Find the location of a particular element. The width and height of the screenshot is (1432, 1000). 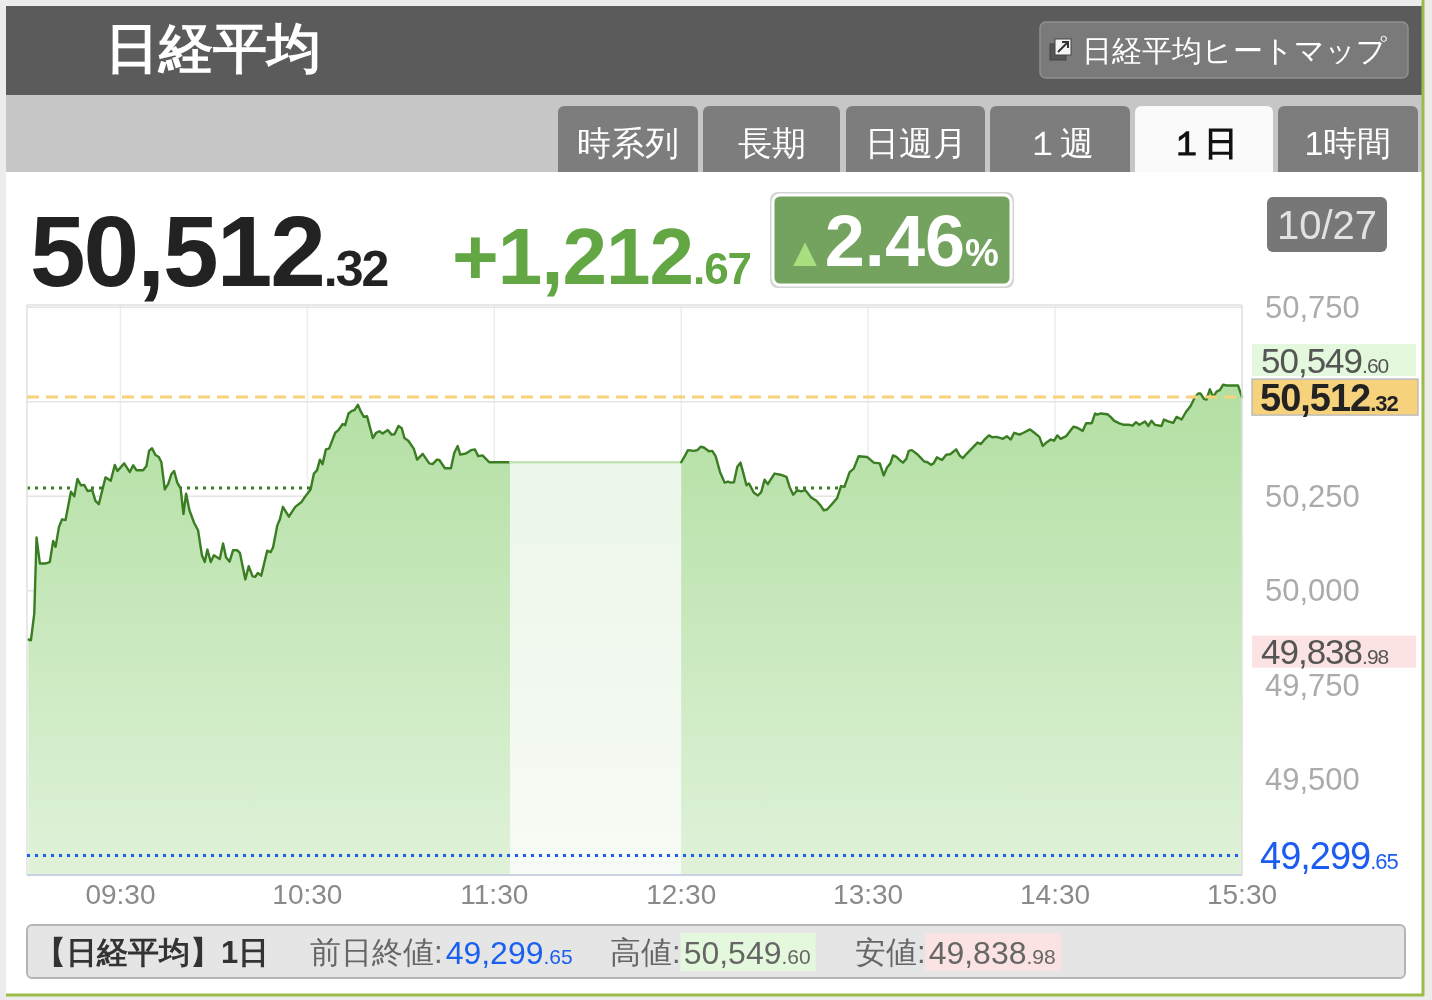

text: 1時間 is located at coordinates (1348, 143).